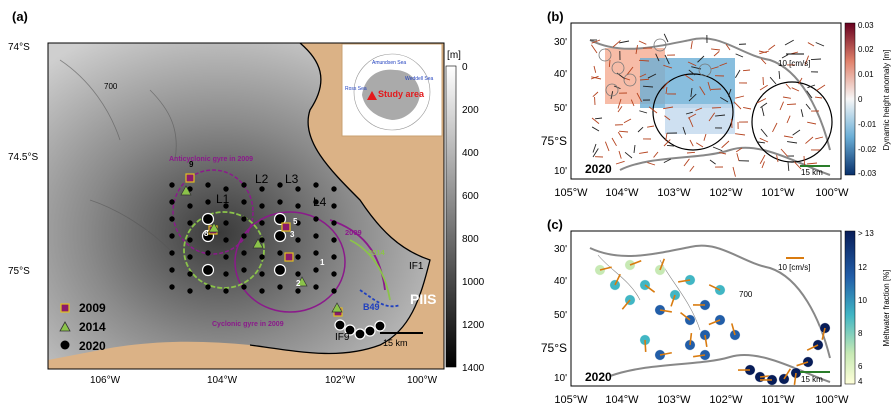  Describe the element at coordinates (389, 63) in the screenshot. I see `inset-amundsen: Amundsen Sea` at that location.